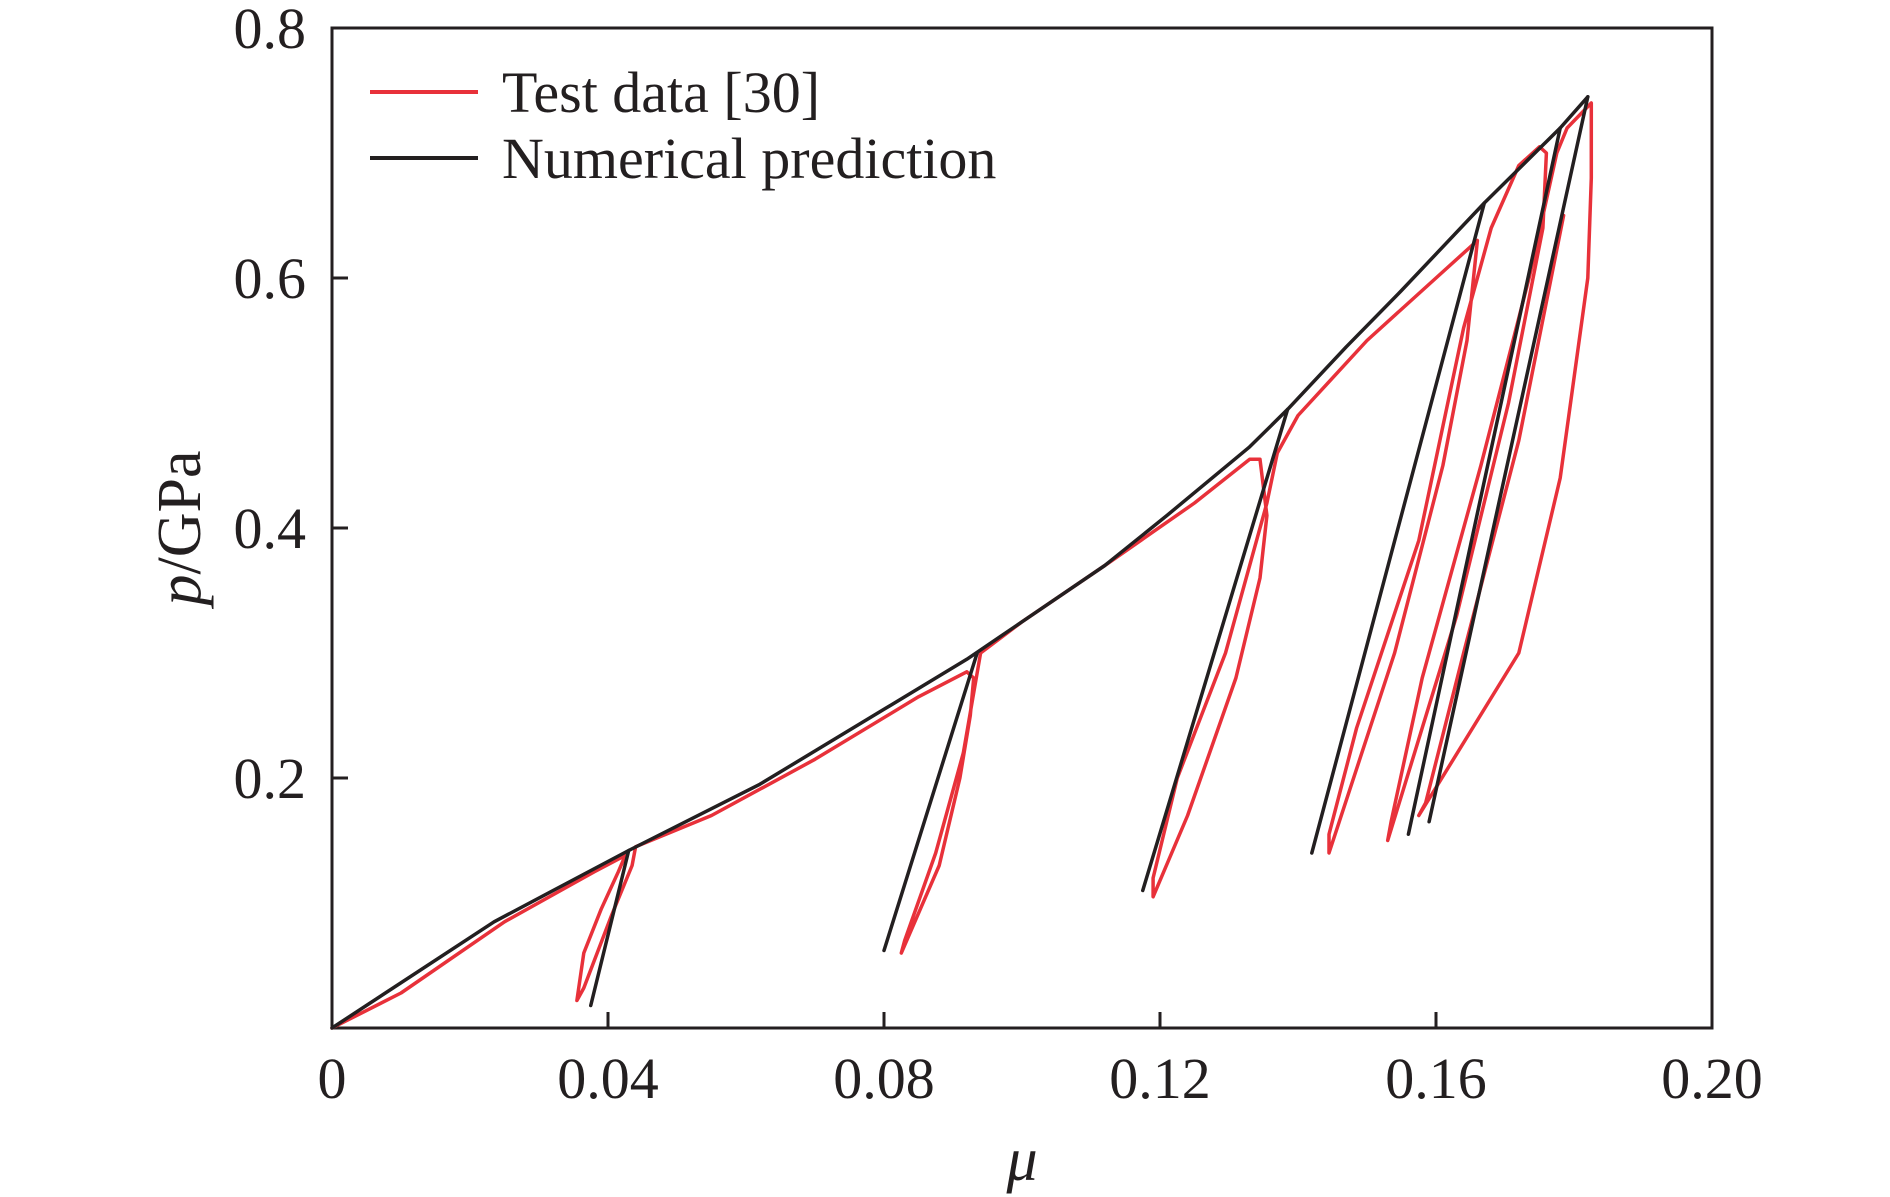  Describe the element at coordinates (270, 778) in the screenshot. I see `y-tick-label: 0.2` at that location.